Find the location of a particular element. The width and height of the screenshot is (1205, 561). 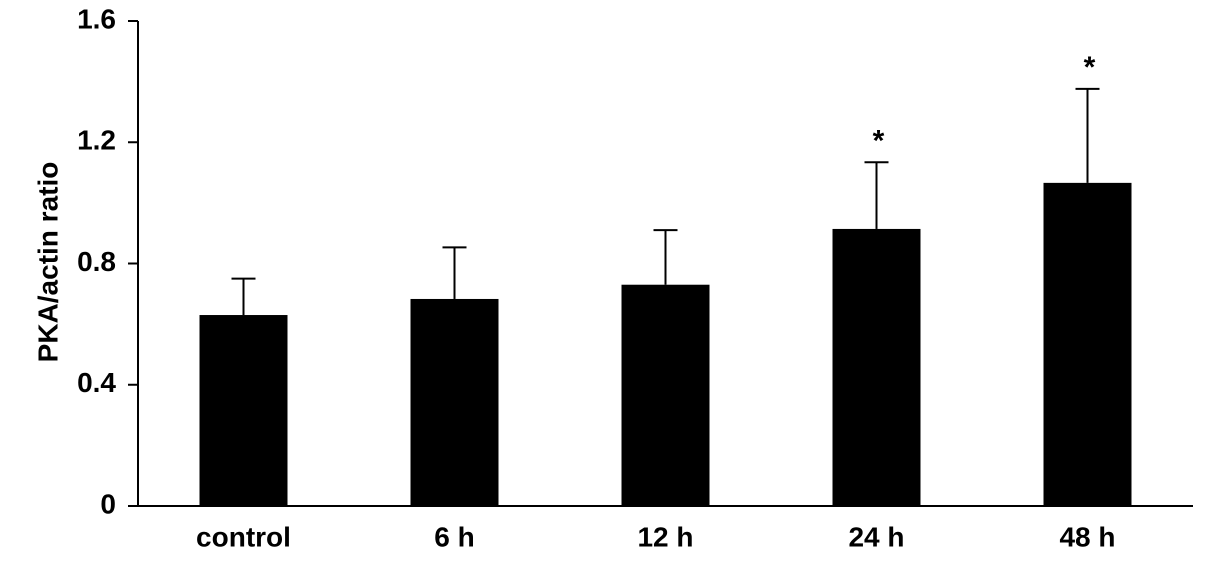

x-tick-label: 48 h is located at coordinates (1087, 536).